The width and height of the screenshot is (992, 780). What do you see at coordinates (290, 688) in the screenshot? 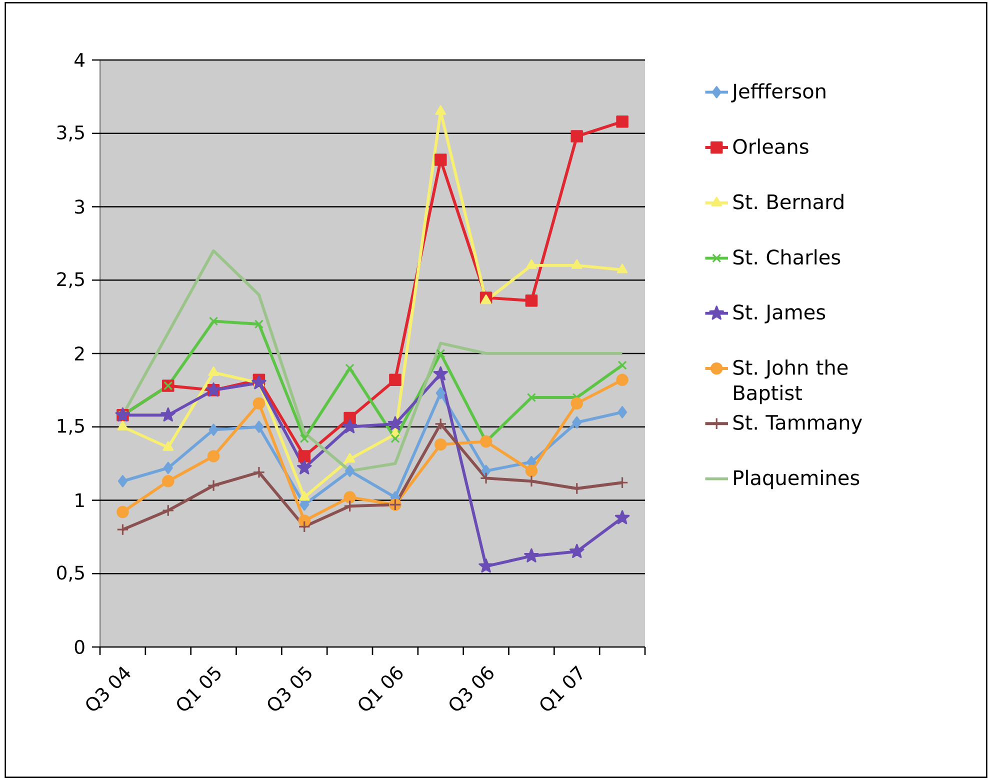
I see `x-tick-label: Q3 05` at bounding box center [290, 688].